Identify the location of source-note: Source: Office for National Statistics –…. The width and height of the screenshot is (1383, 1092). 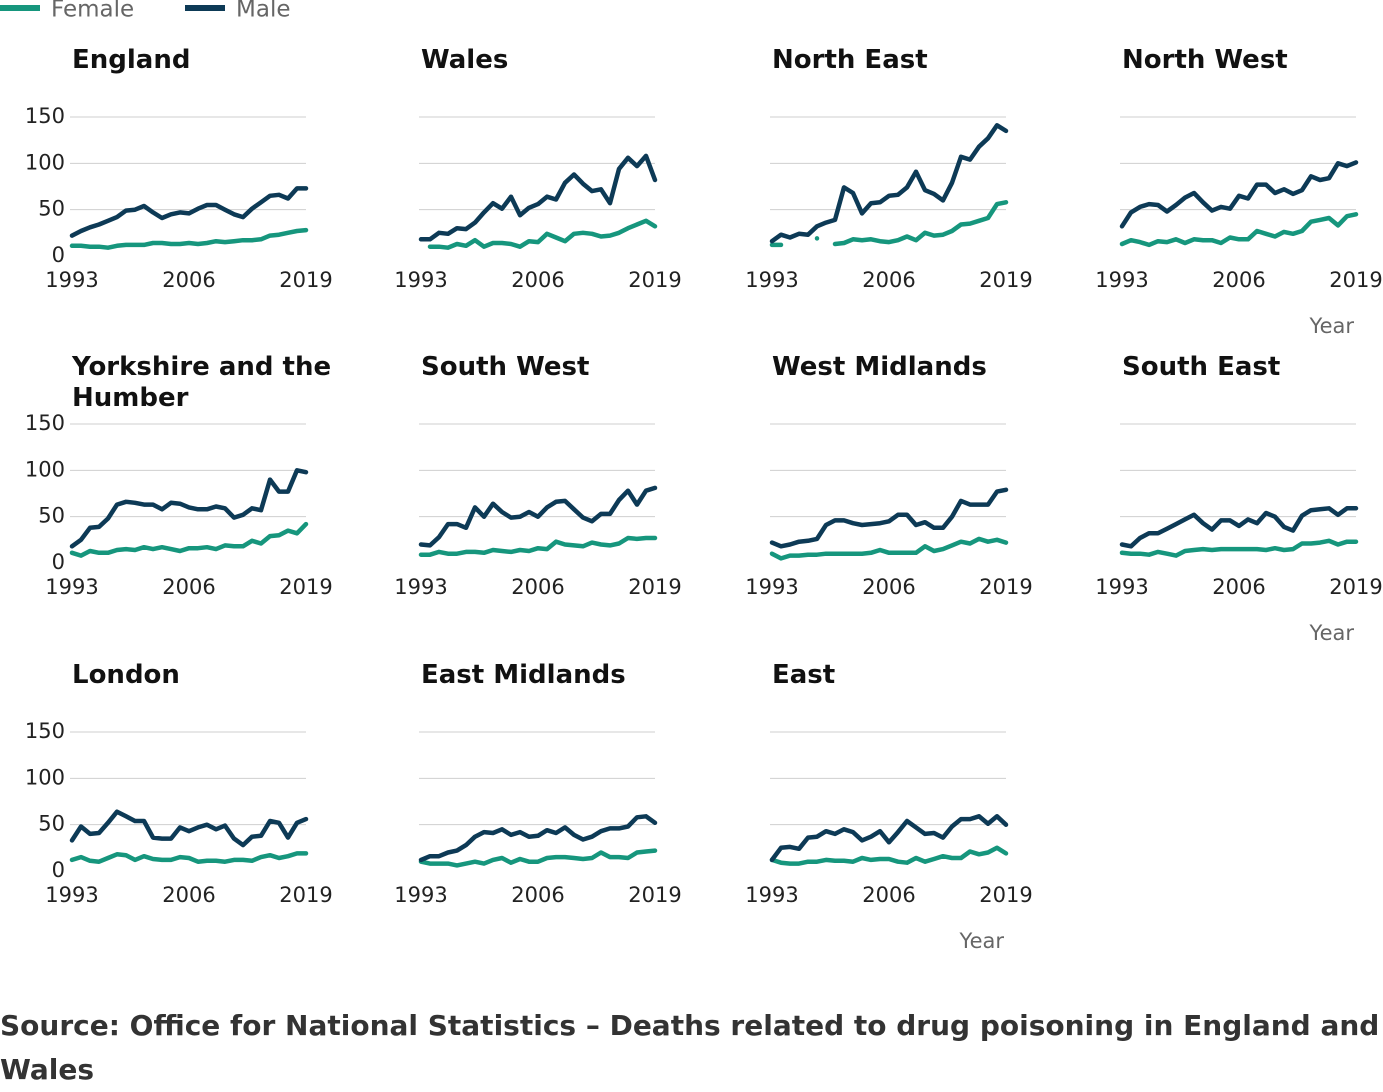
(690, 1047).